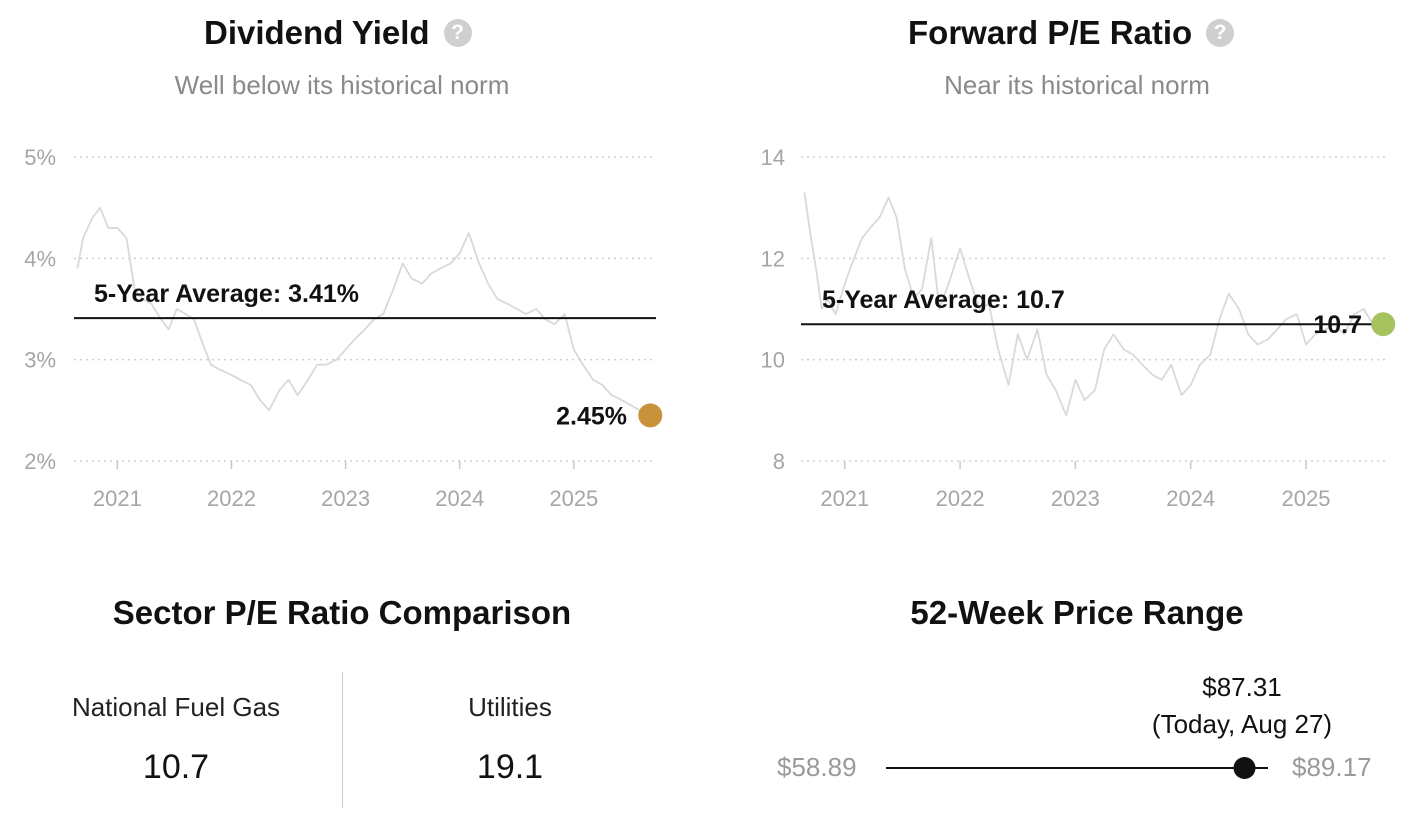 This screenshot has width=1418, height=830. Describe the element at coordinates (1050, 32) in the screenshot. I see `forward-pe-title-text: Forward P/E Ratio` at that location.